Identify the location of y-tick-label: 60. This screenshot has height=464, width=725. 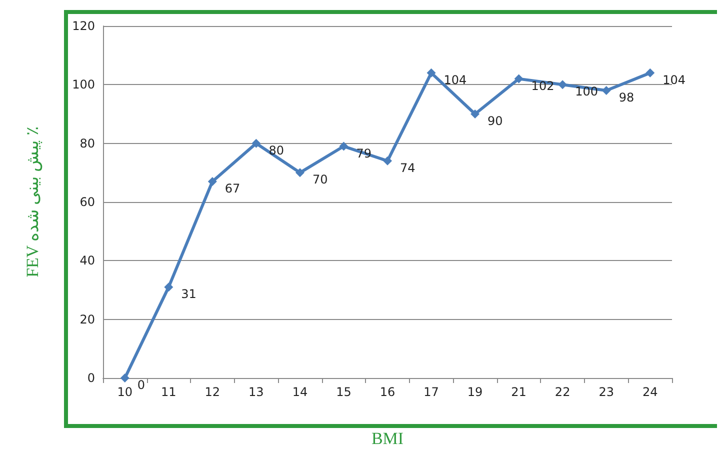
(87, 202).